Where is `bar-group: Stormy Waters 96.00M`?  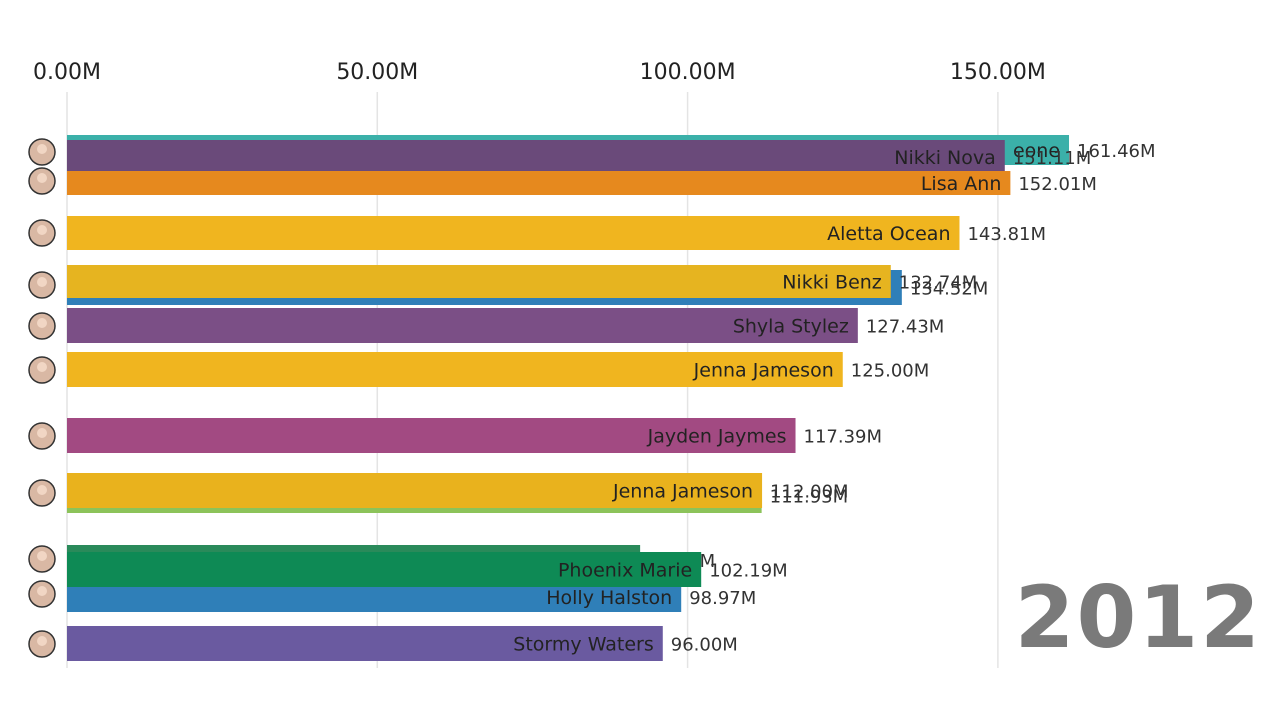
bar-group: Stormy Waters 96.00M is located at coordinates (402, 643).